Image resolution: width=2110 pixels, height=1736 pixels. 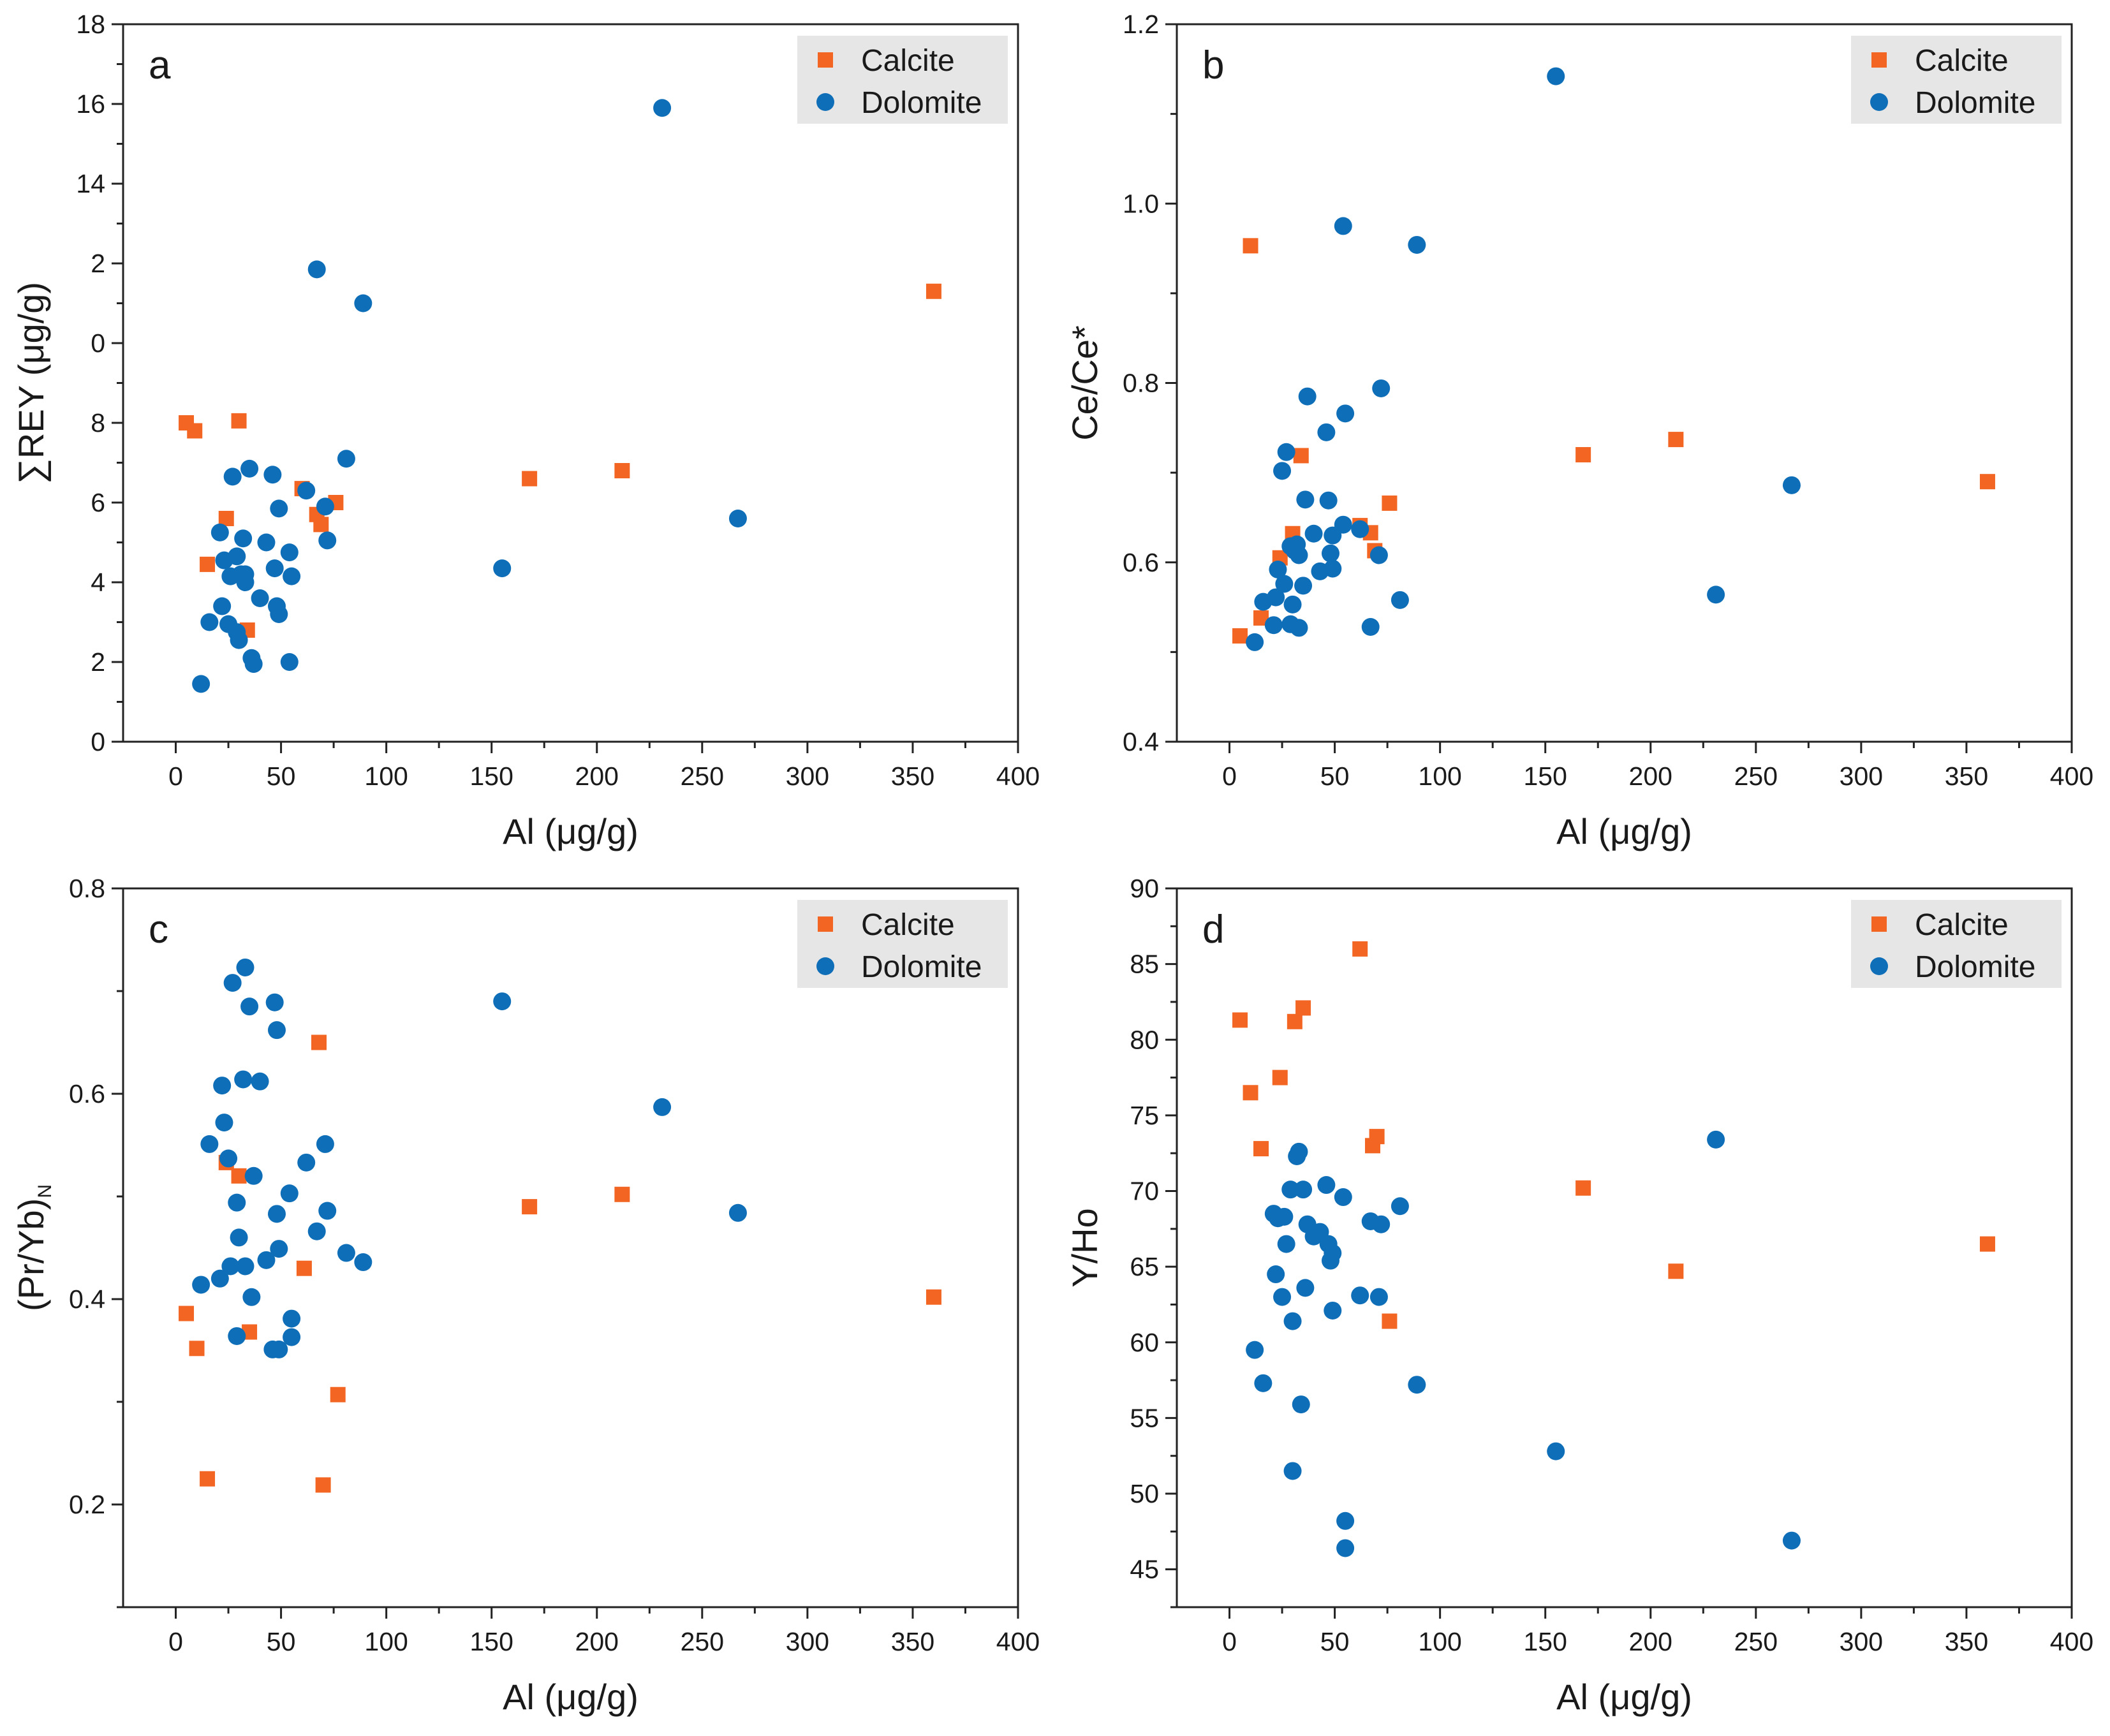 I want to click on x-tick-label-d: 250, so click(x=1756, y=1641).